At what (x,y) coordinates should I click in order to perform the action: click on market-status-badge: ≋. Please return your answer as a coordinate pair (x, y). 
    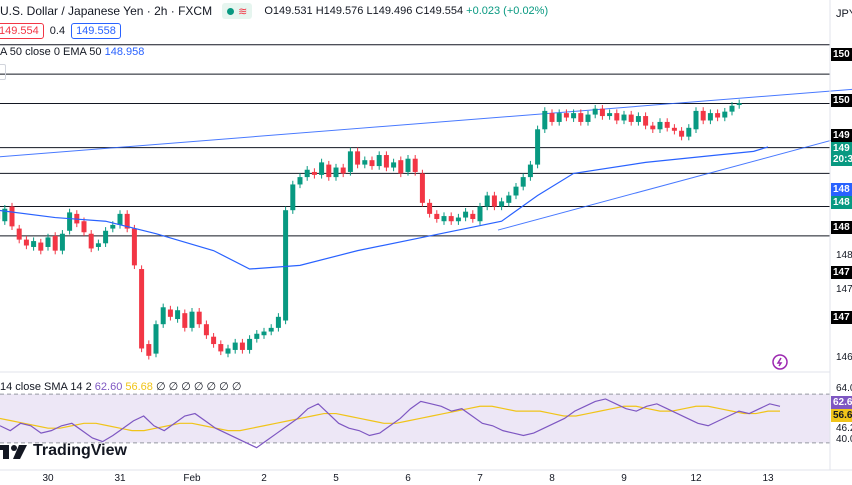
    Looking at the image, I should click on (237, 11).